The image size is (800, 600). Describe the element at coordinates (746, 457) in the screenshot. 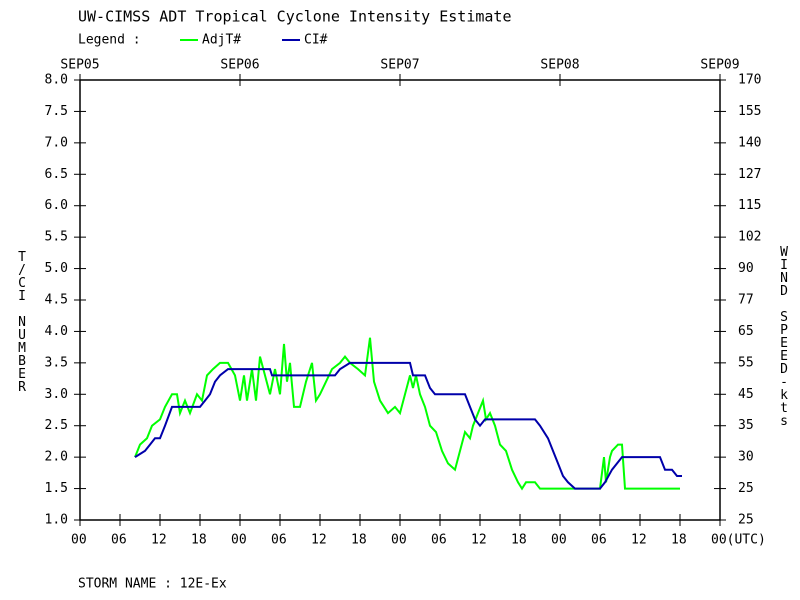

I see `y2-tick-label: 30` at that location.